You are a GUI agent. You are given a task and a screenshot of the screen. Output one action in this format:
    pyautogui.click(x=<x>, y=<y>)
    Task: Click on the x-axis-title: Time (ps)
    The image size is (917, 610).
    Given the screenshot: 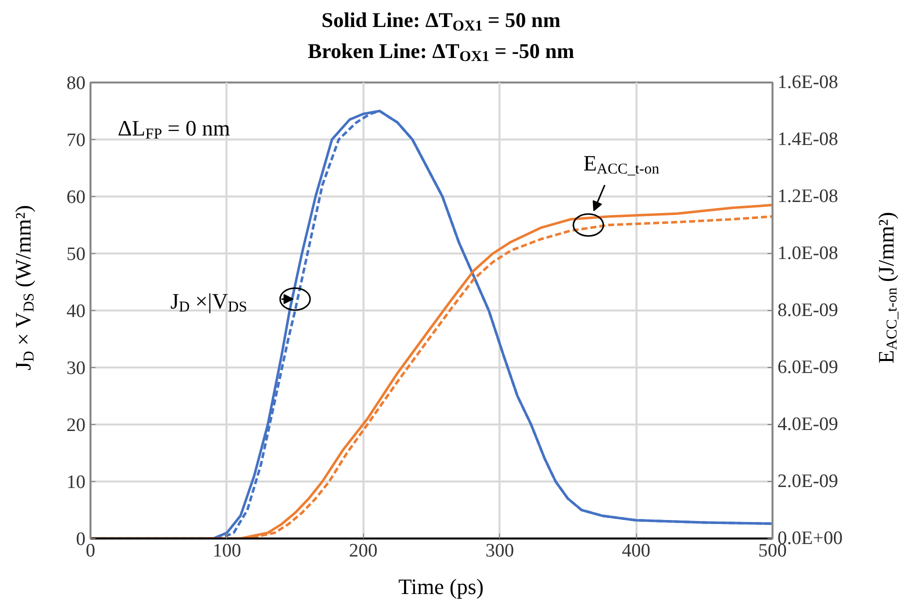 What is the action you would take?
    pyautogui.click(x=441, y=586)
    